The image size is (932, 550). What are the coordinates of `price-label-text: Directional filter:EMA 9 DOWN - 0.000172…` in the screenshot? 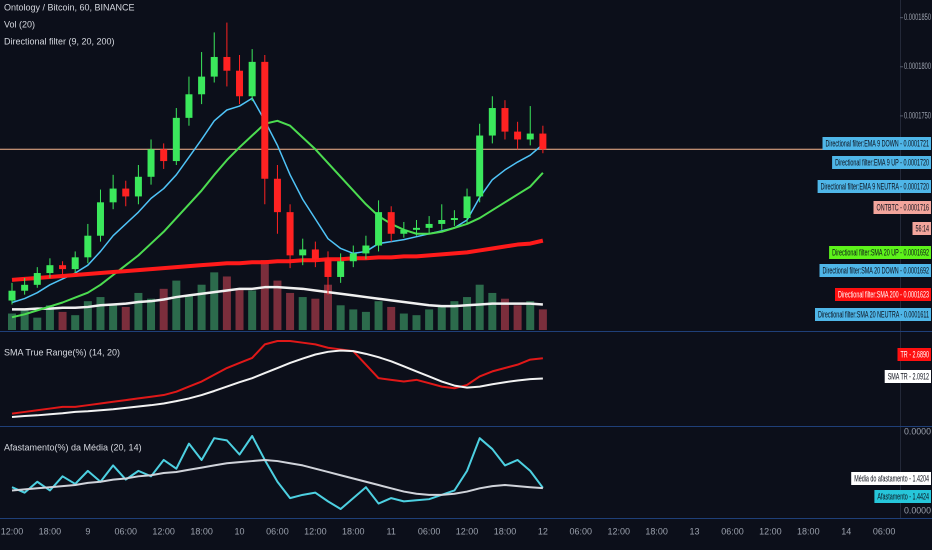 It's located at (878, 143).